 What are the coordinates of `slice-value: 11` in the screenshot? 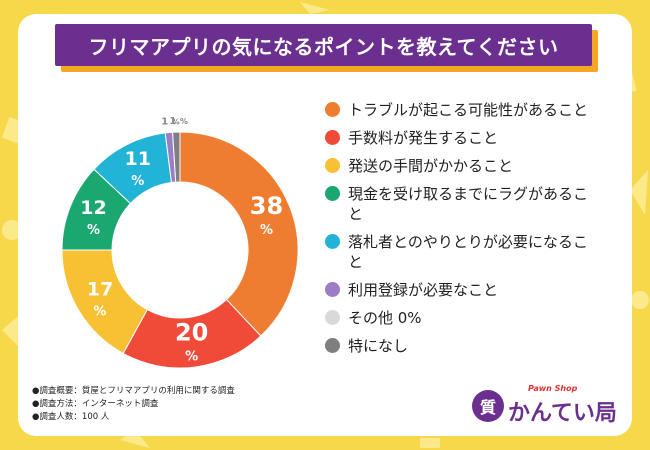 It's located at (138, 159).